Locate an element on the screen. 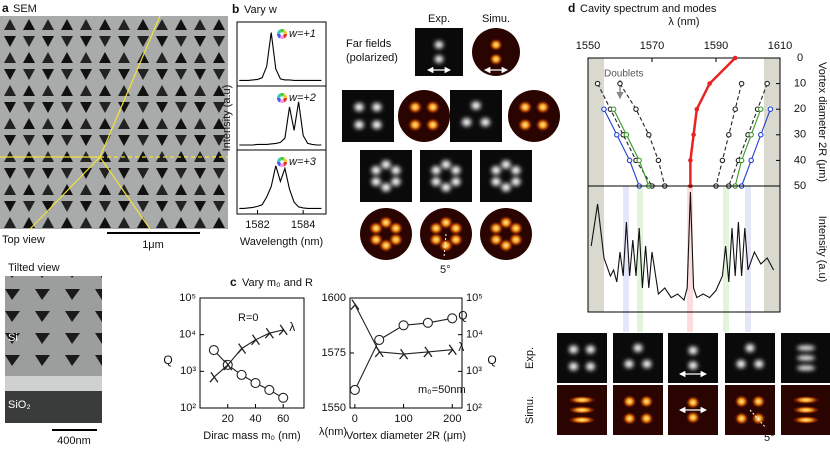 The width and height of the screenshot is (830, 449). color-wheel is located at coordinates (282, 159).